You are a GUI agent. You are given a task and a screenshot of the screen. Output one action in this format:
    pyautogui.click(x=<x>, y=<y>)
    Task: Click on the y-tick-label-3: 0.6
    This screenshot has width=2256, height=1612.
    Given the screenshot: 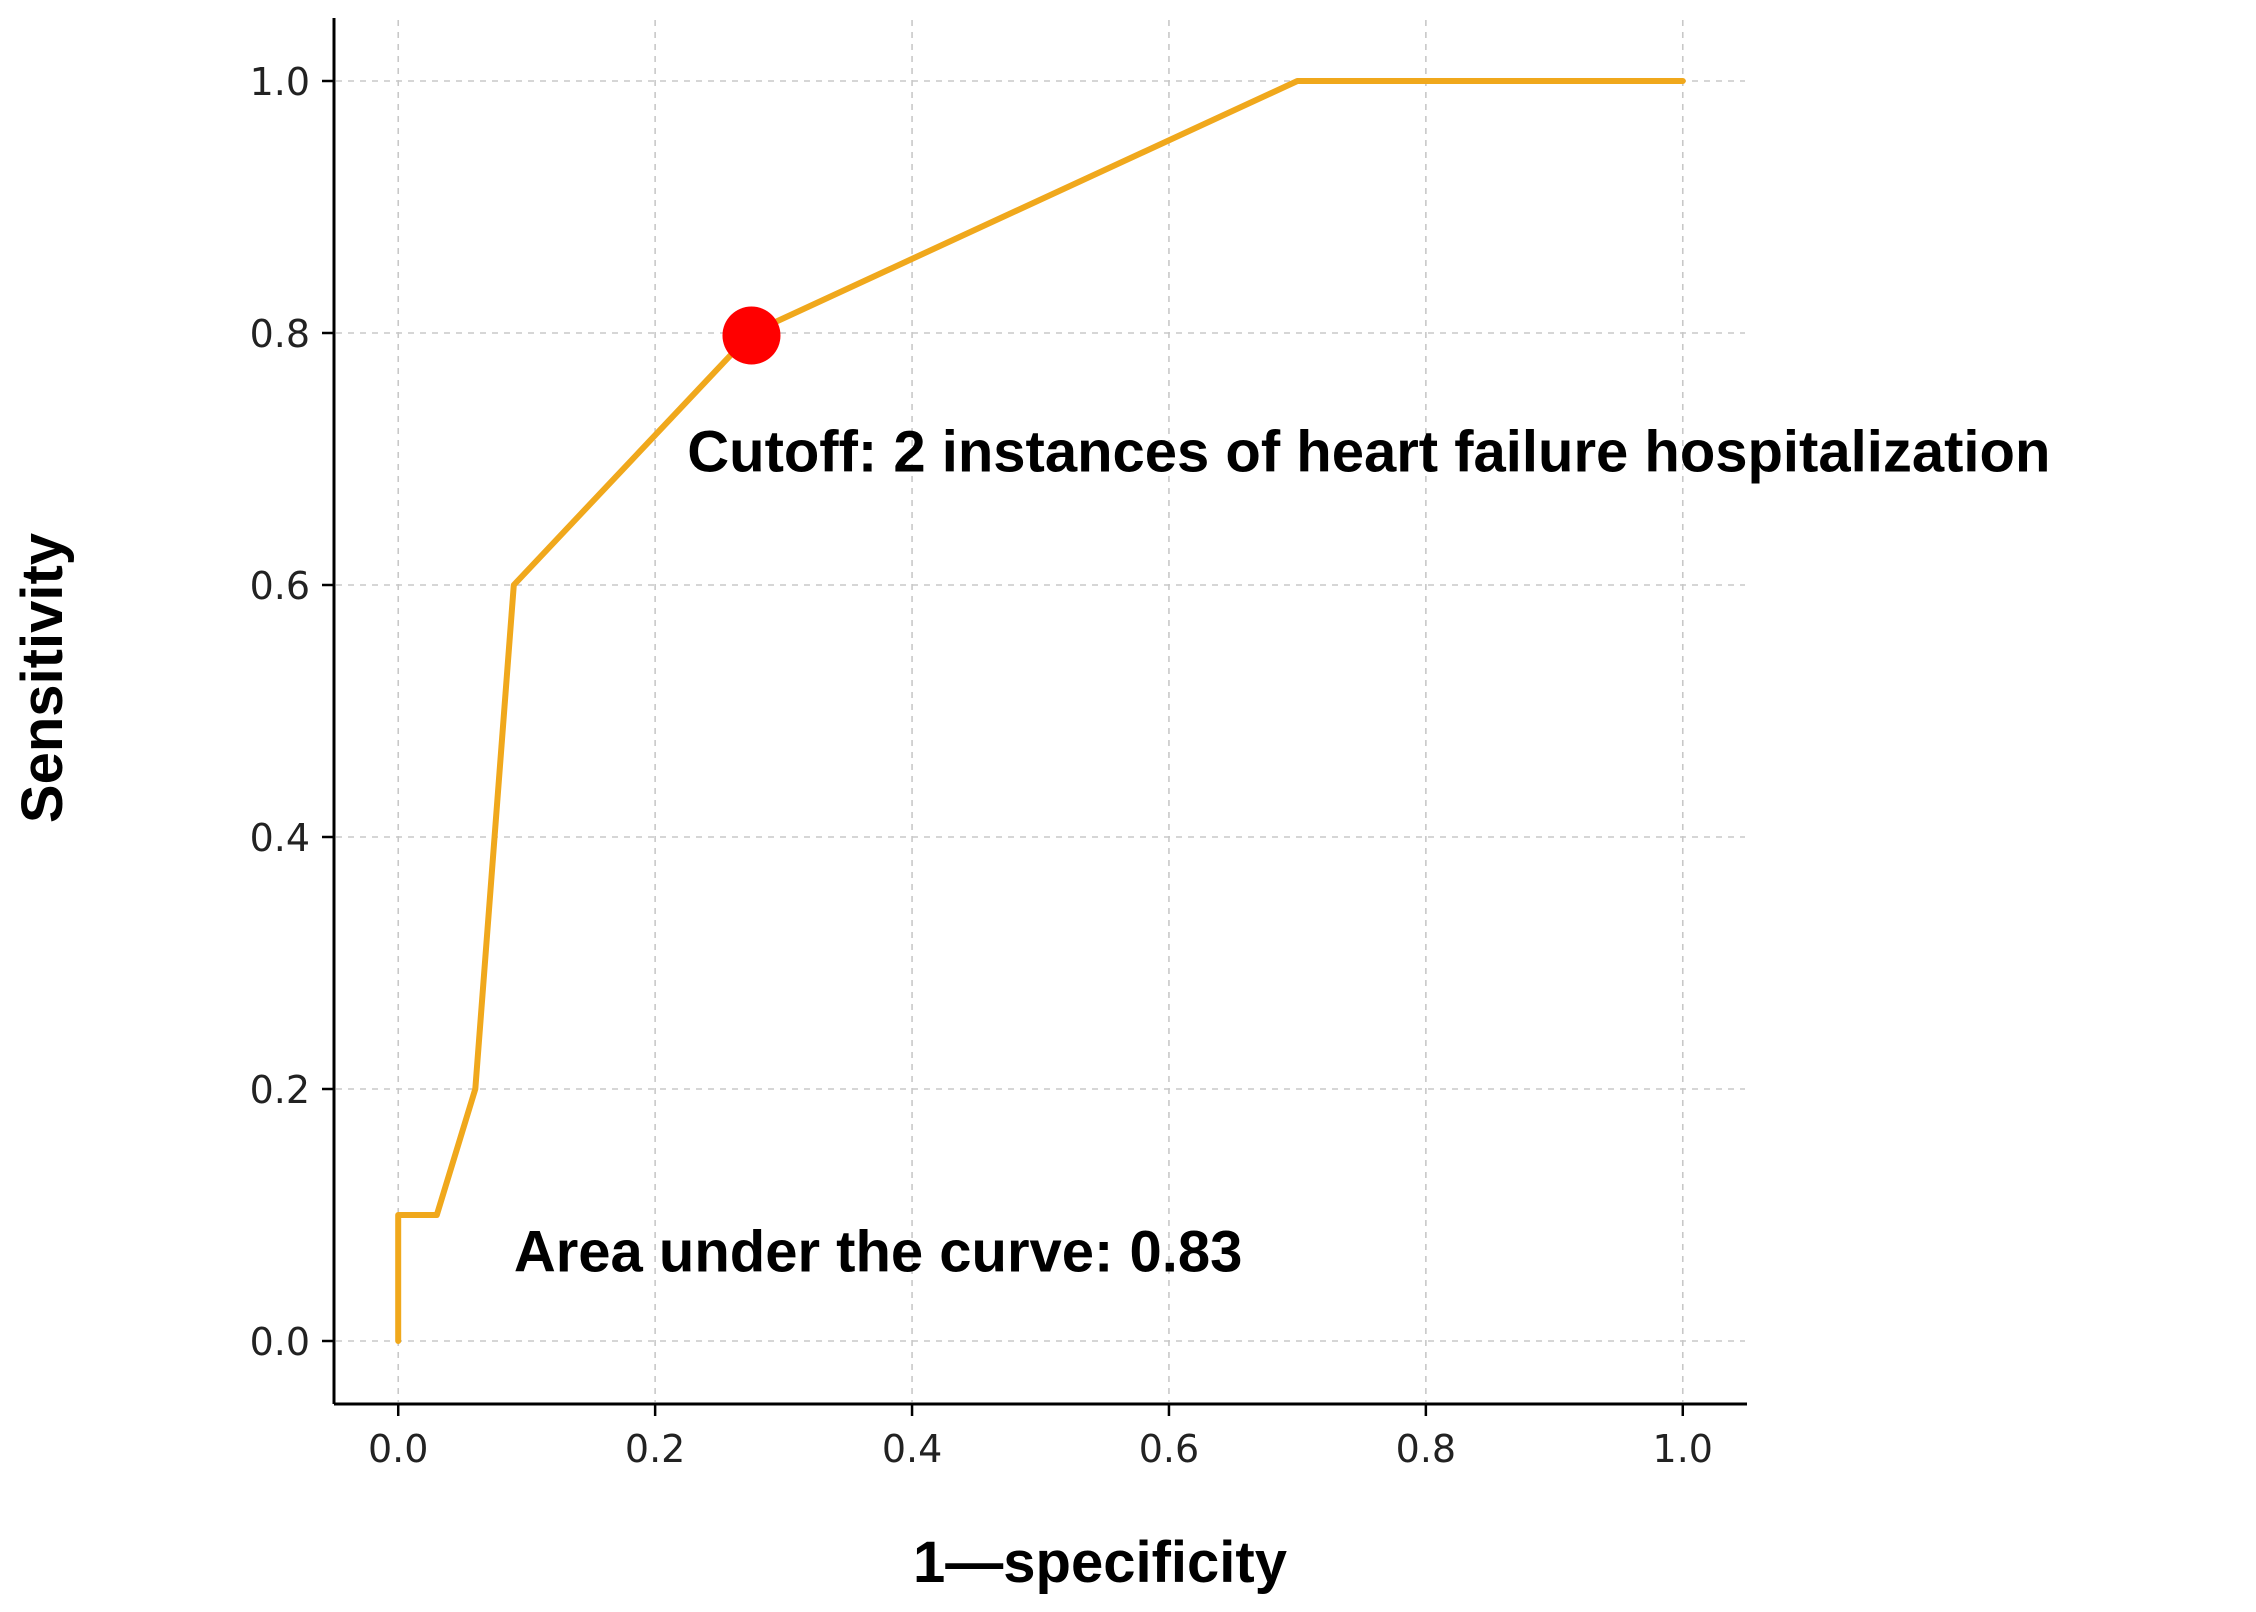 What is the action you would take?
    pyautogui.click(x=280, y=586)
    